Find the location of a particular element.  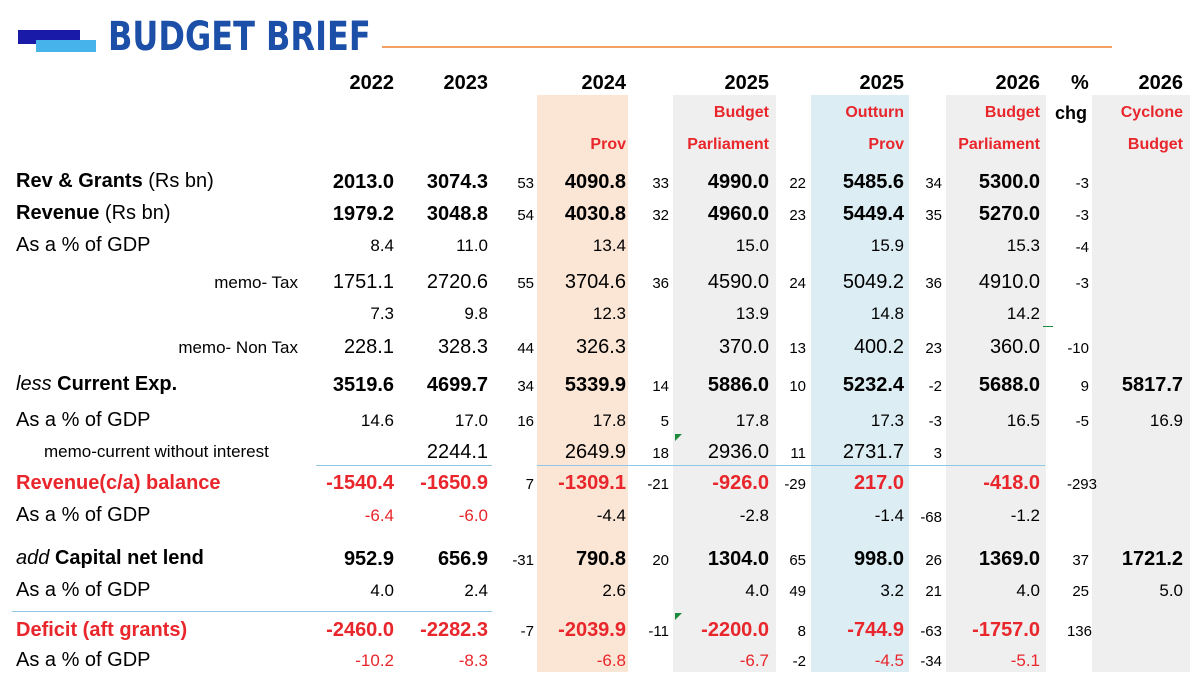

col-header-2024: 2024 is located at coordinates (604, 83).